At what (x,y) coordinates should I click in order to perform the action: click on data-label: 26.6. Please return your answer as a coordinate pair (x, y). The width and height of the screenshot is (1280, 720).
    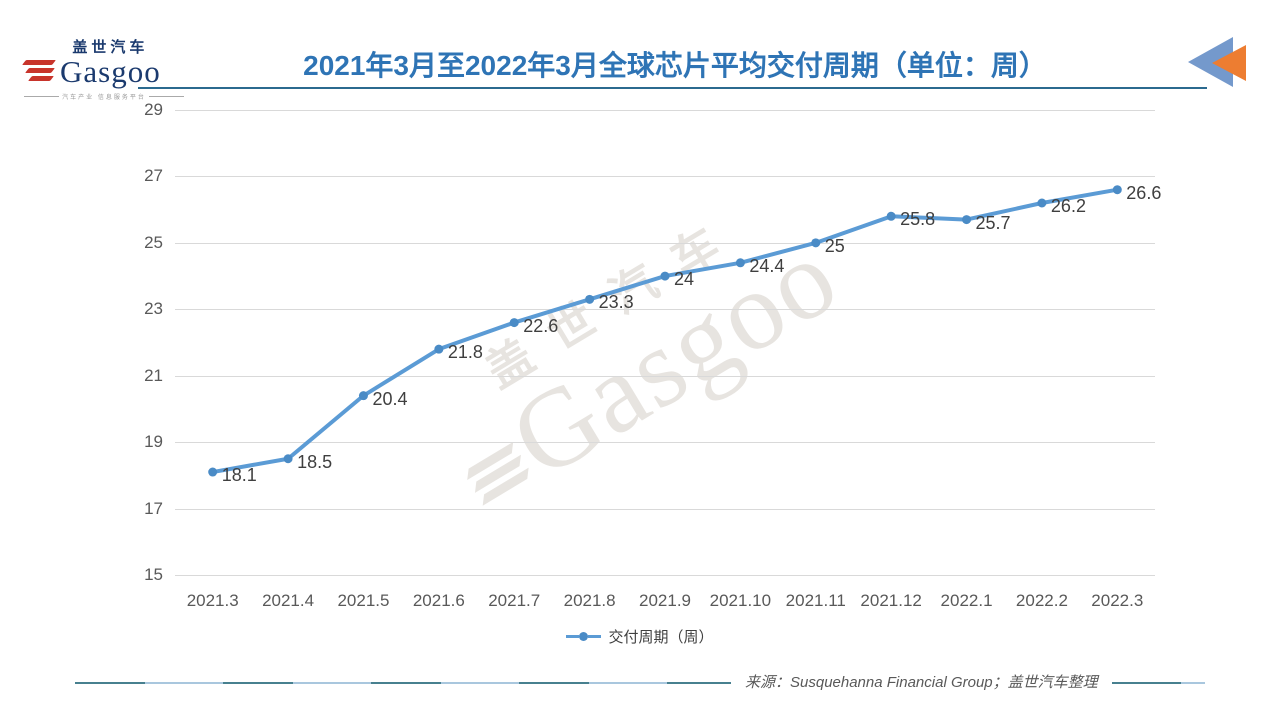
    Looking at the image, I should click on (1144, 192).